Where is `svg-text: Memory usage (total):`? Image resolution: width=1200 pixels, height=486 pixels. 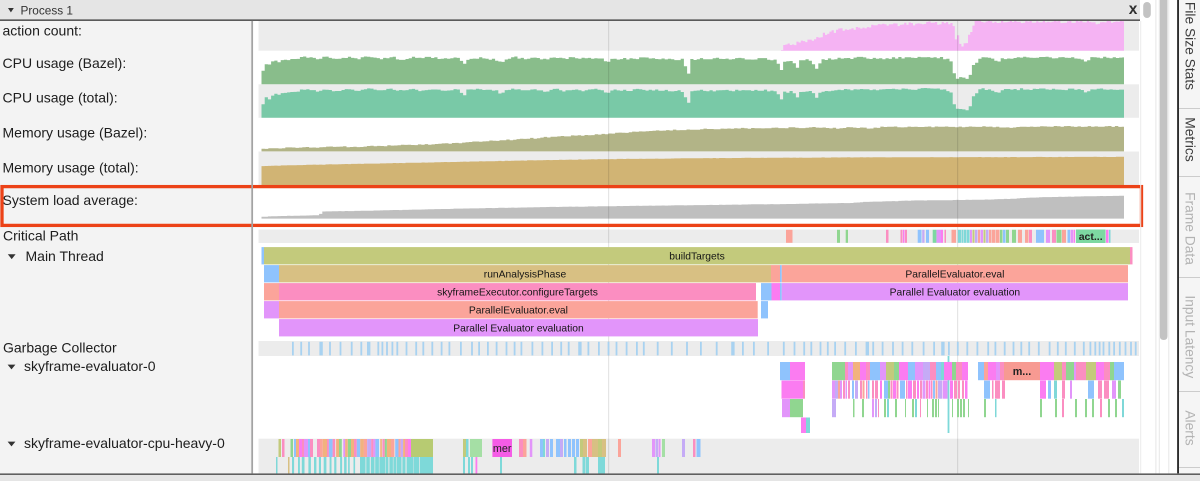 svg-text: Memory usage (total): is located at coordinates (71, 167).